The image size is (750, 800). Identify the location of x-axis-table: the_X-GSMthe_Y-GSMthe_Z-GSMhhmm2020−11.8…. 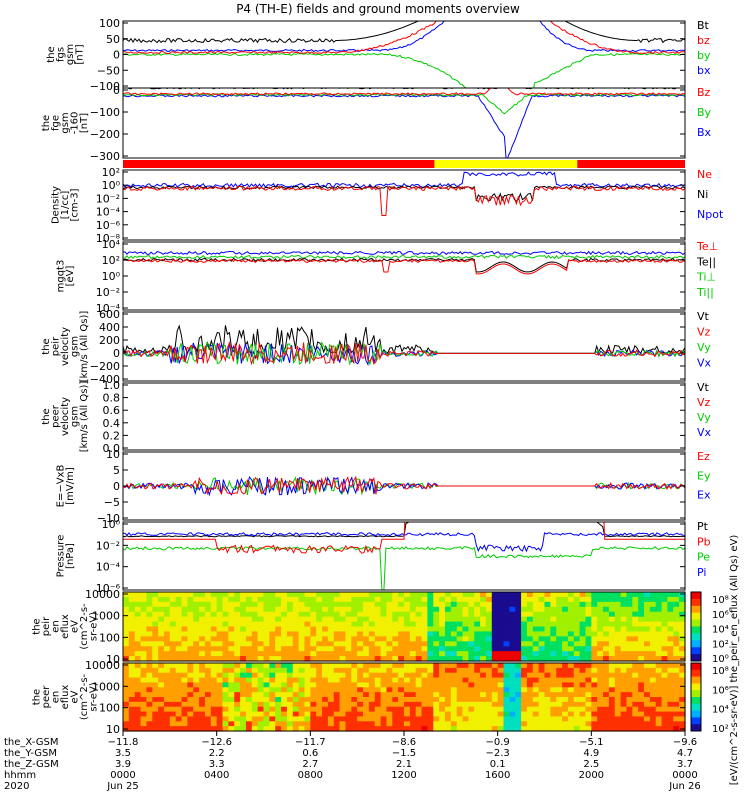
(352, 761).